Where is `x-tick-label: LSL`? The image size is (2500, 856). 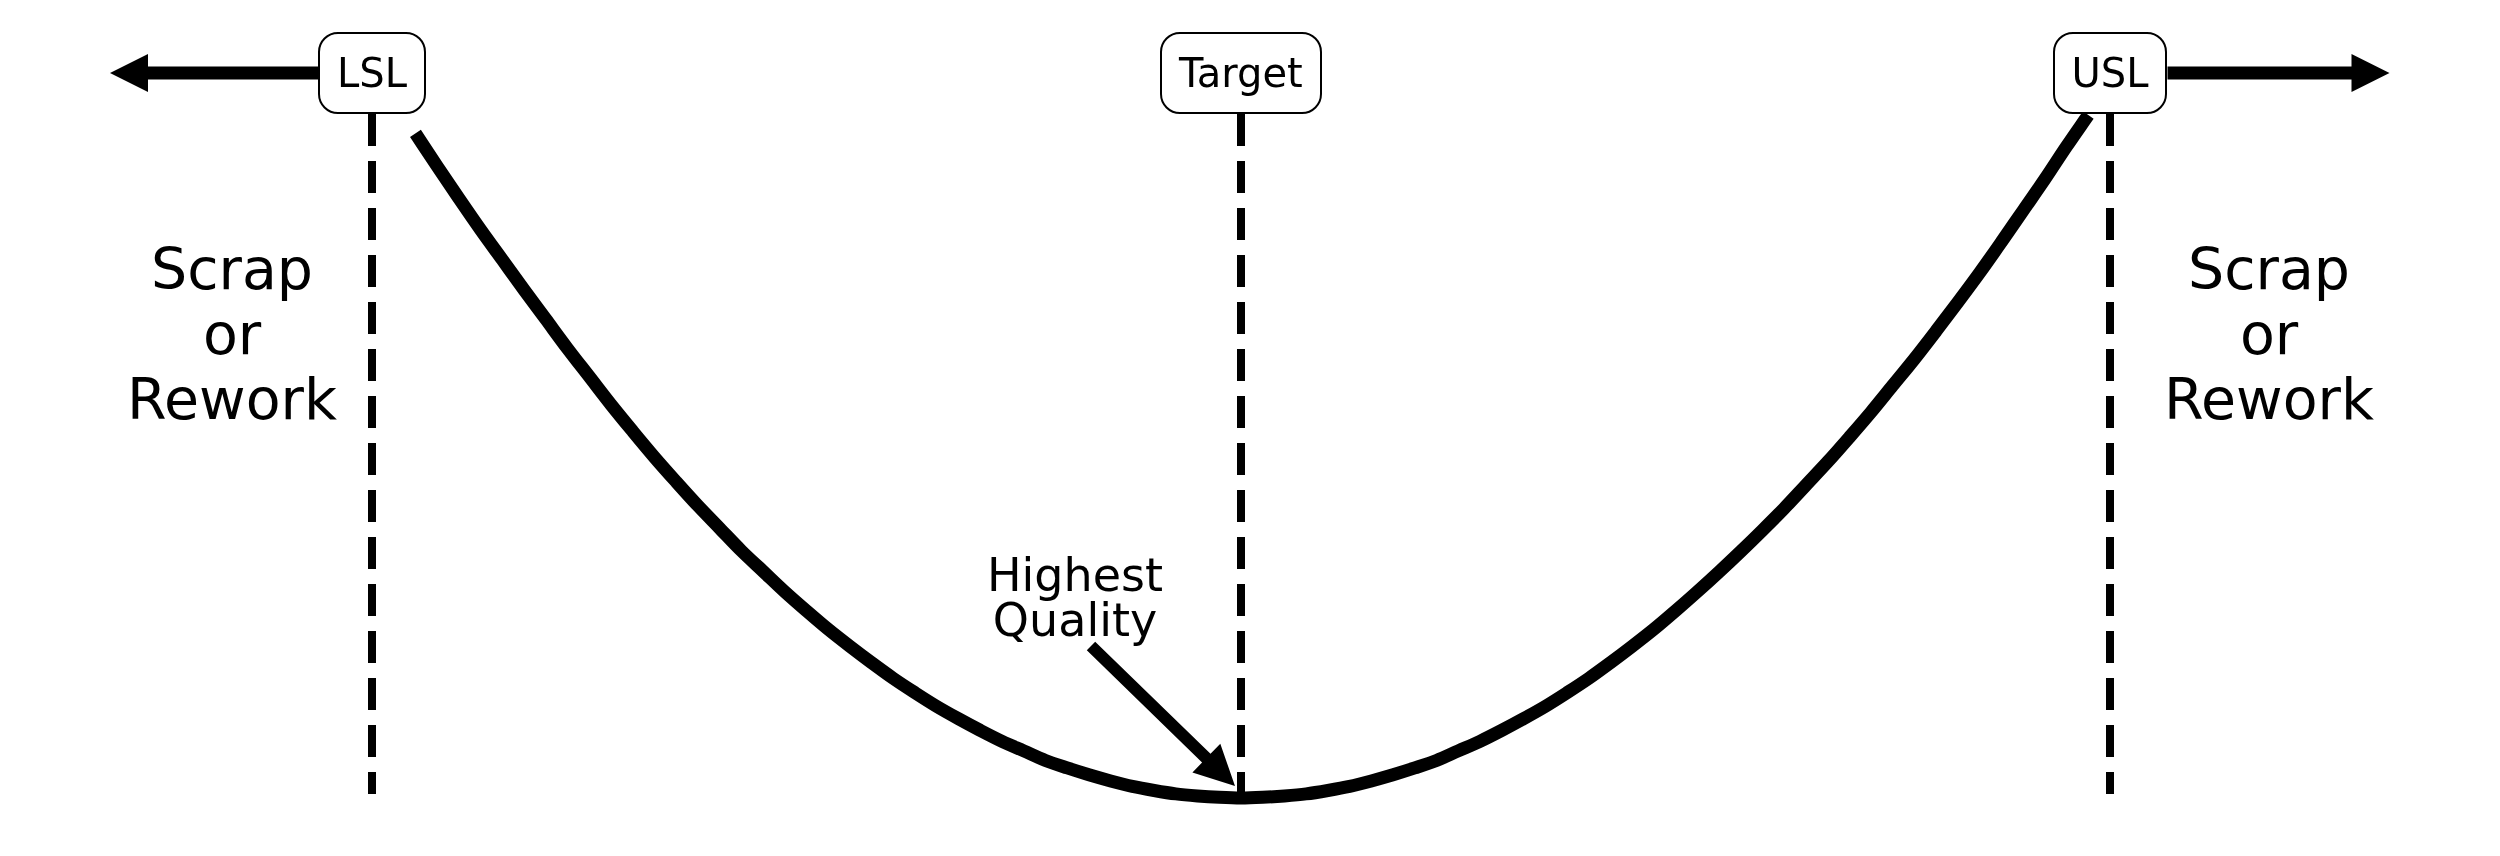
x-tick-label: LSL is located at coordinates (372, 73).